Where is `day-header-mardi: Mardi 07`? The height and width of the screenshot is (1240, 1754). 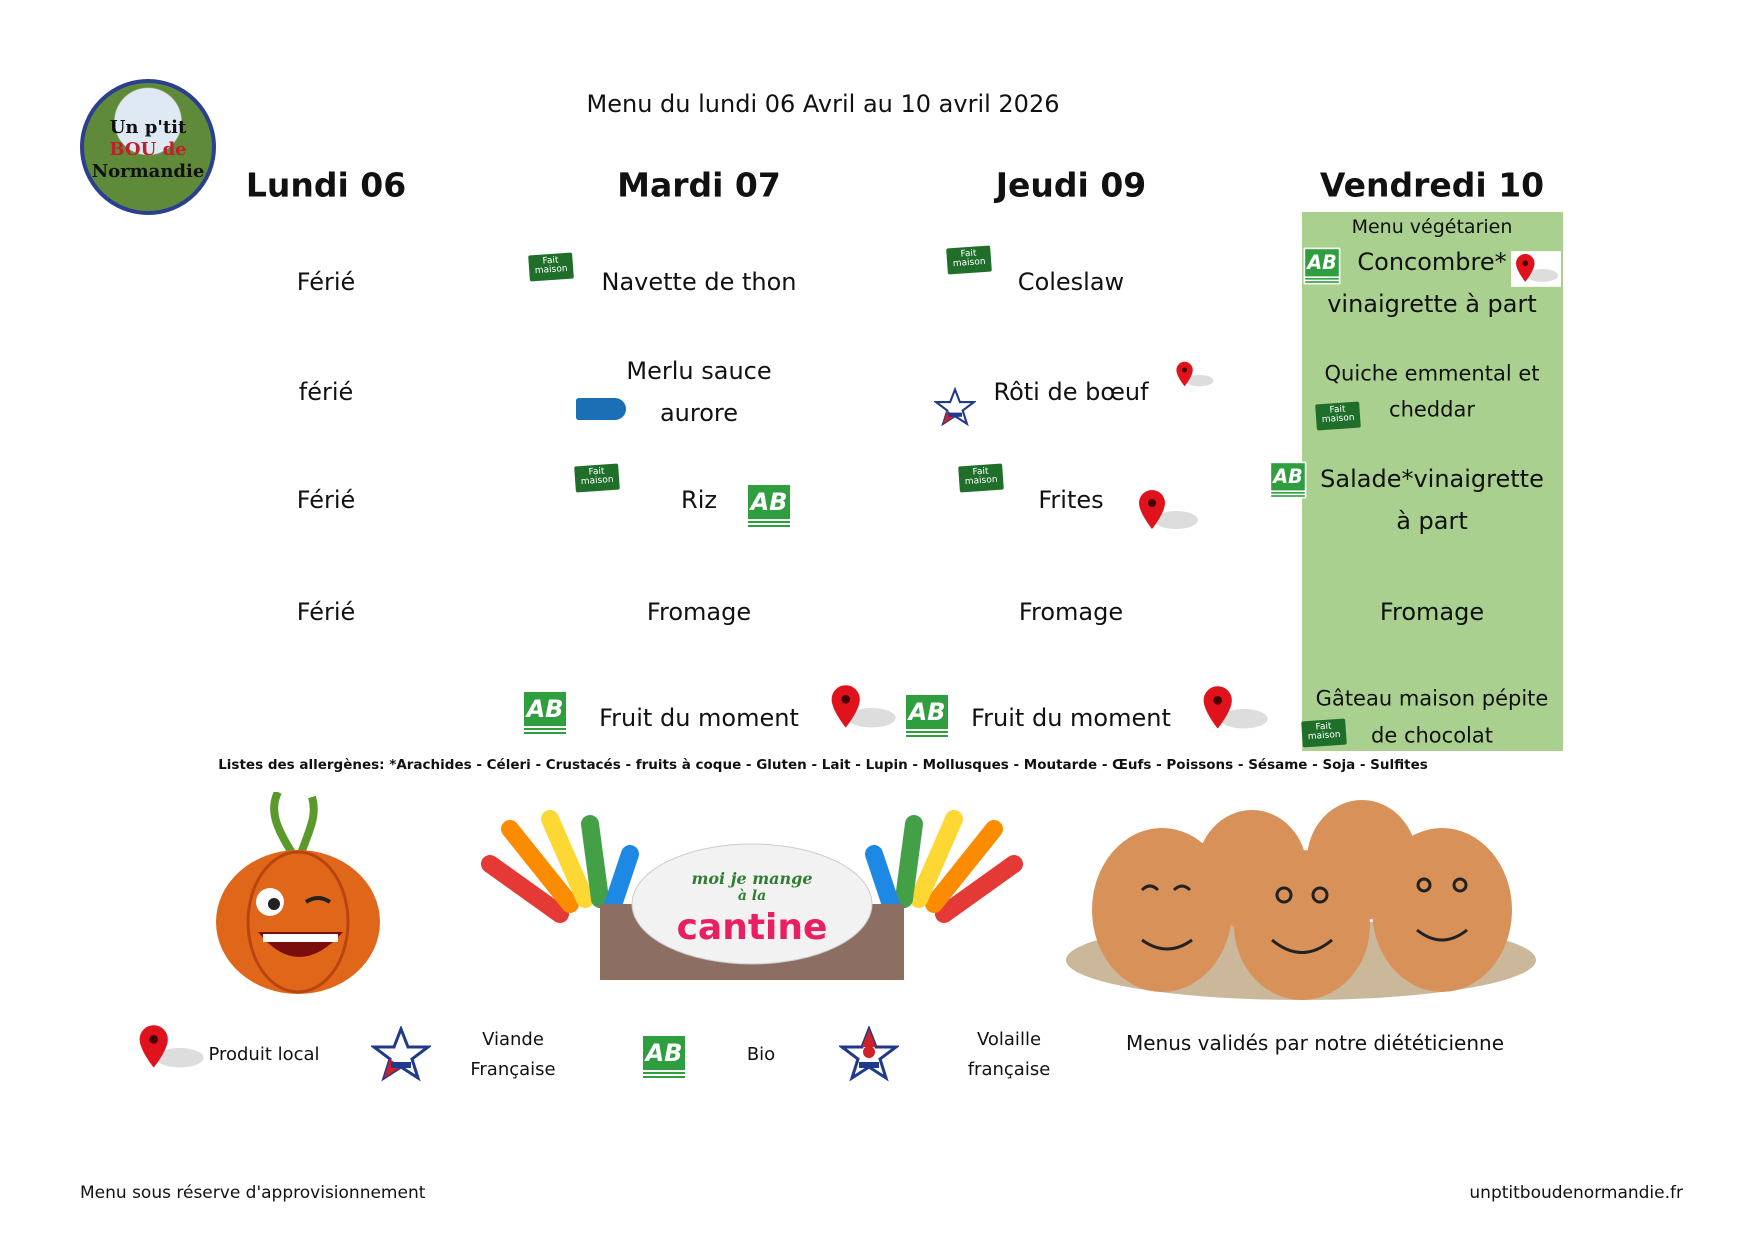
day-header-mardi: Mardi 07 is located at coordinates (699, 185).